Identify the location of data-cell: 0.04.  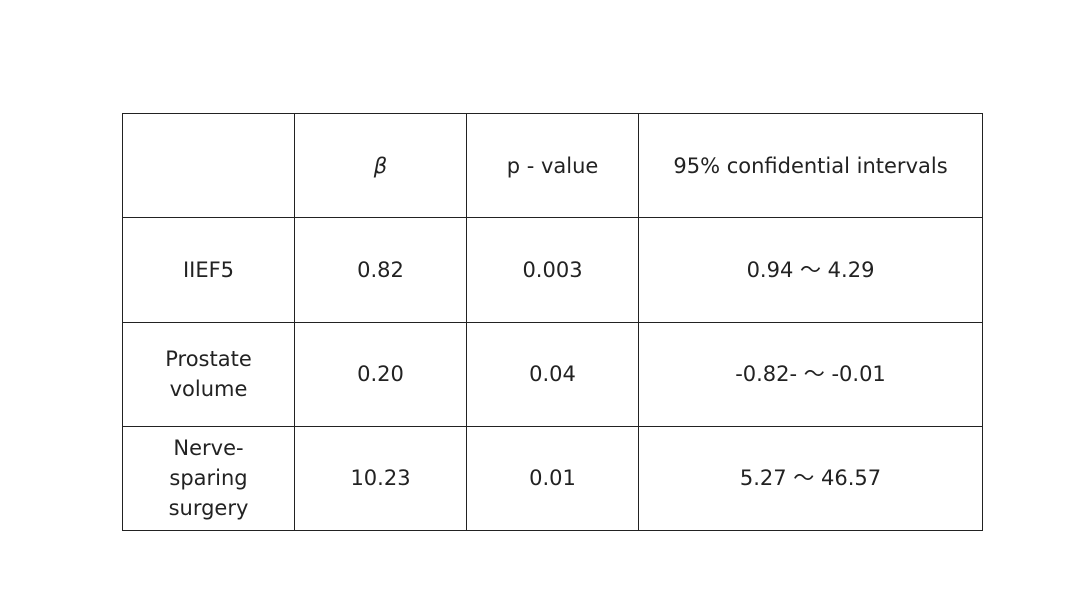
(552, 374).